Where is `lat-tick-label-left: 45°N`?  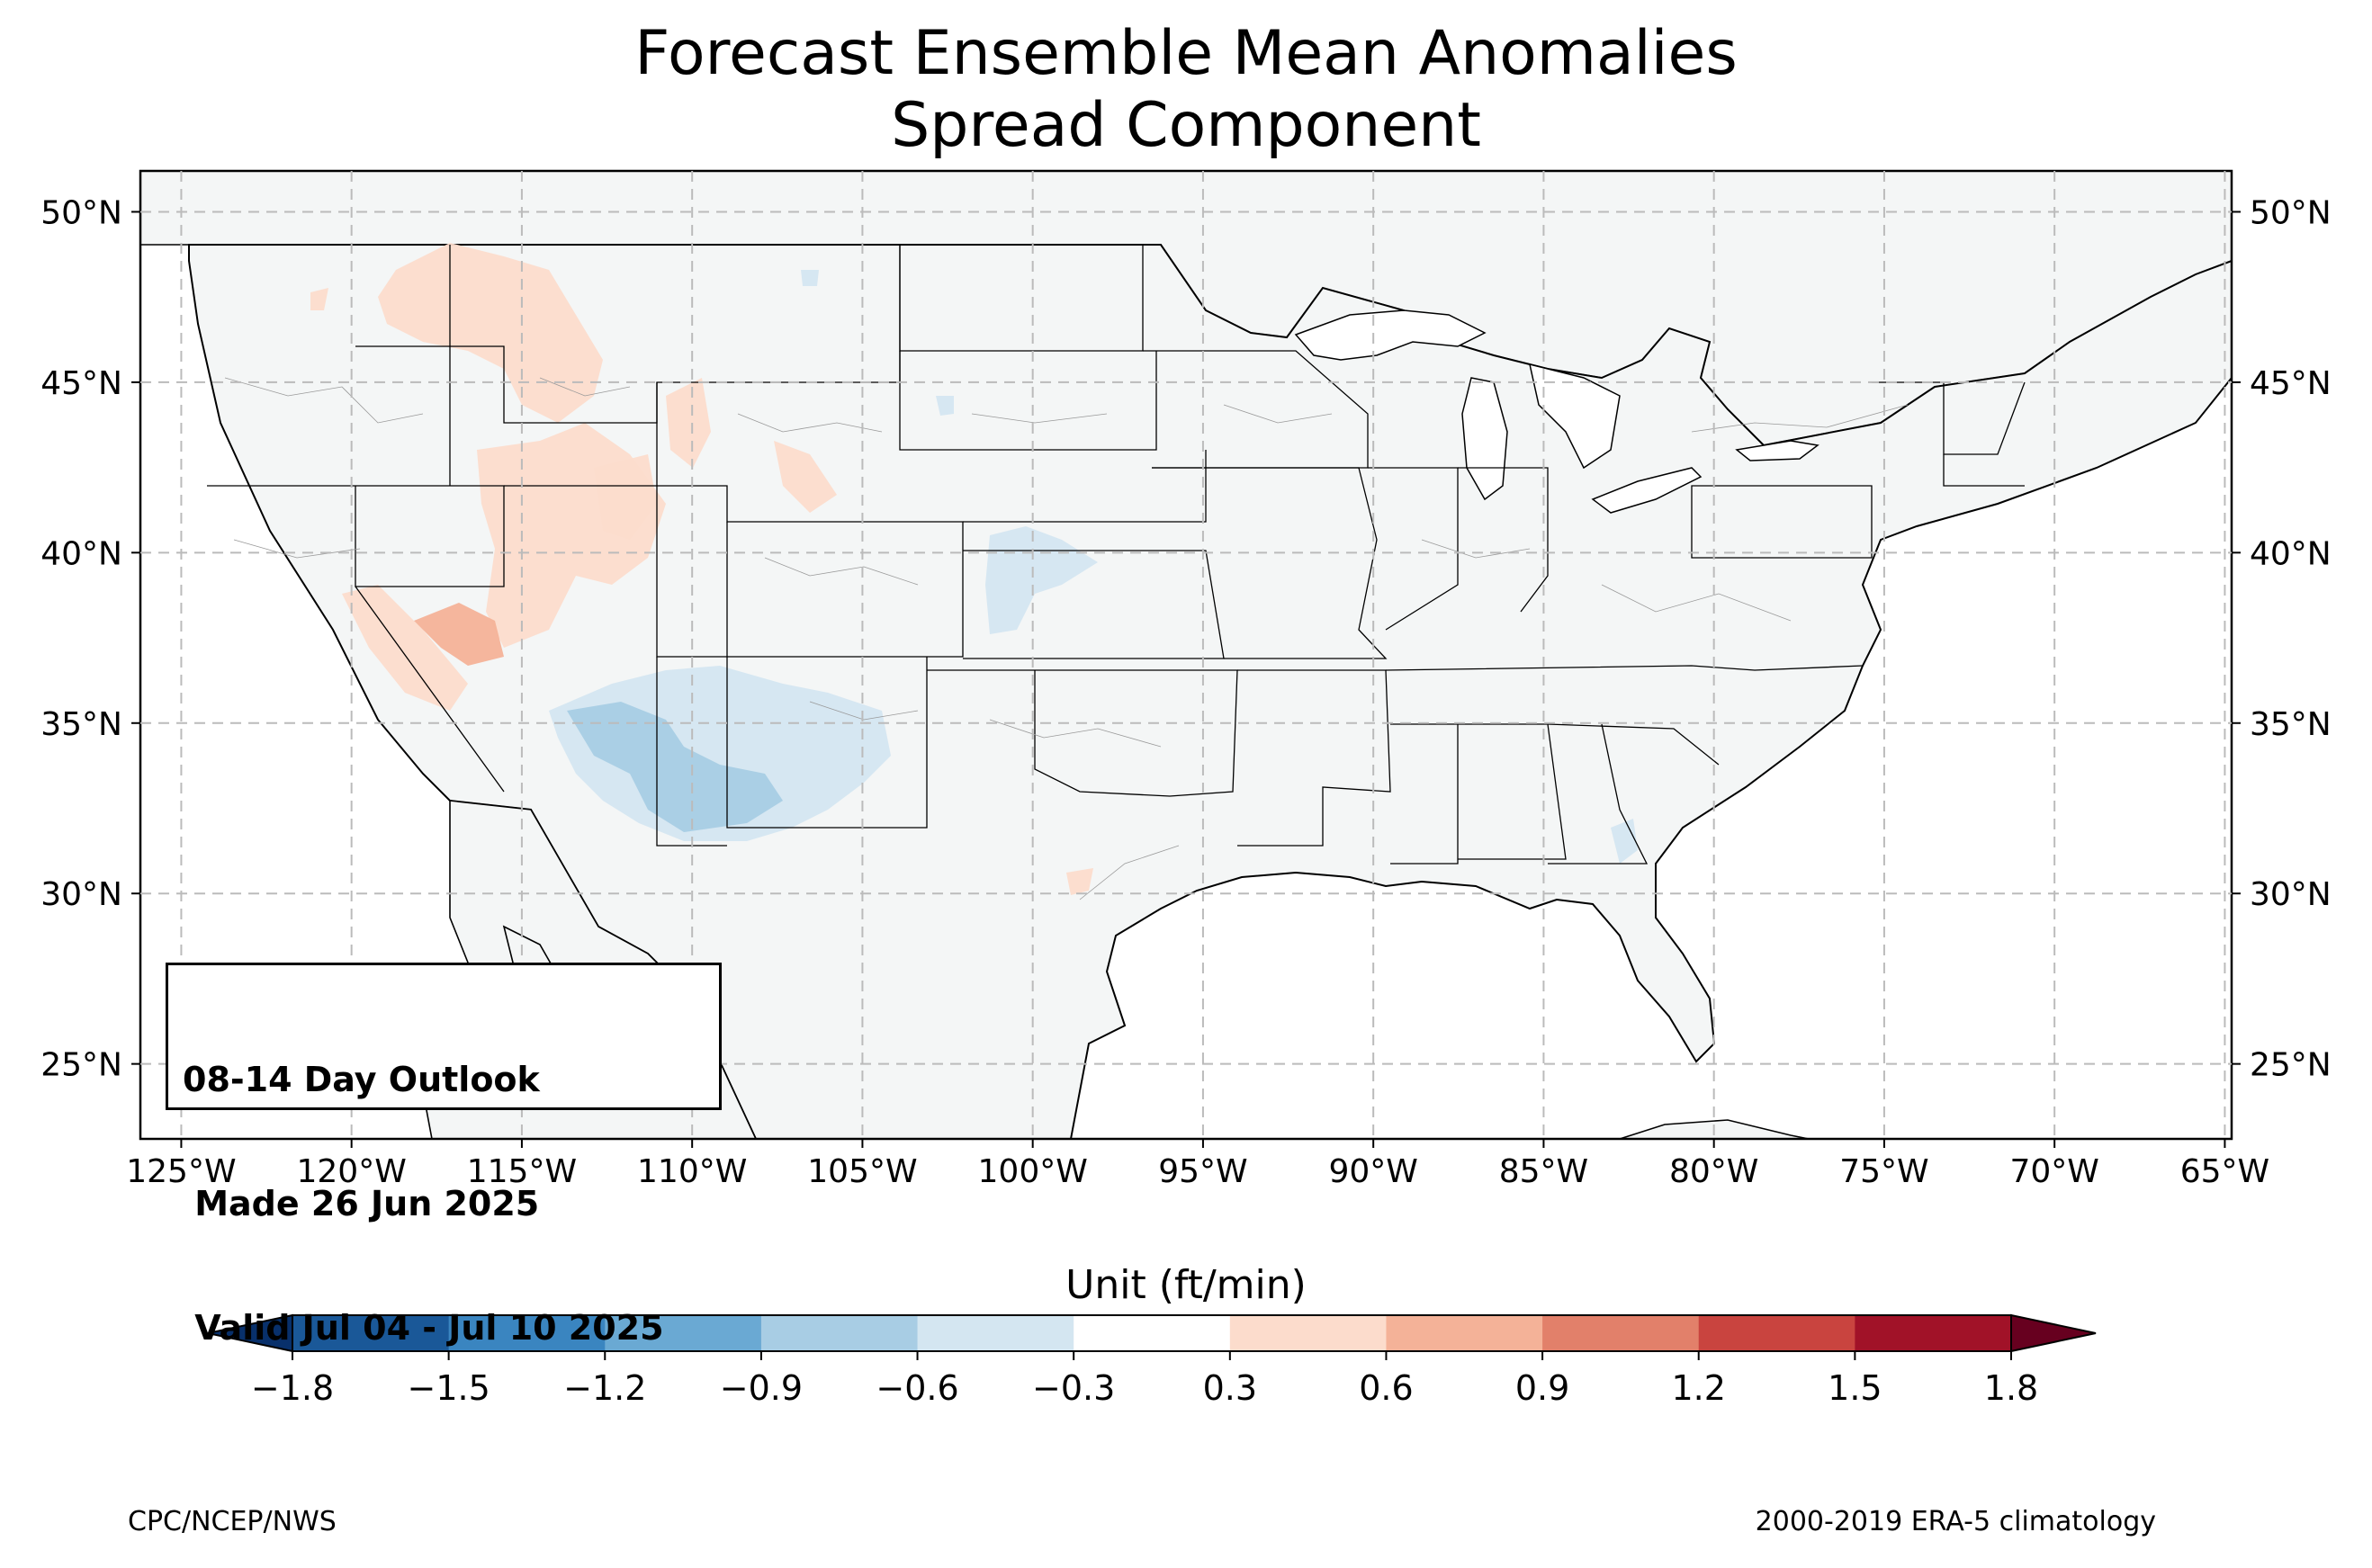
lat-tick-label-left: 45°N is located at coordinates (81, 383).